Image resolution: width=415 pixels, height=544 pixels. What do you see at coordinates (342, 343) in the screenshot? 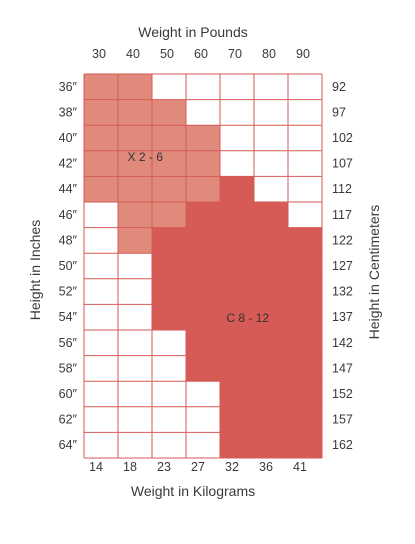
I see `y-right-tick-label: 142` at bounding box center [342, 343].